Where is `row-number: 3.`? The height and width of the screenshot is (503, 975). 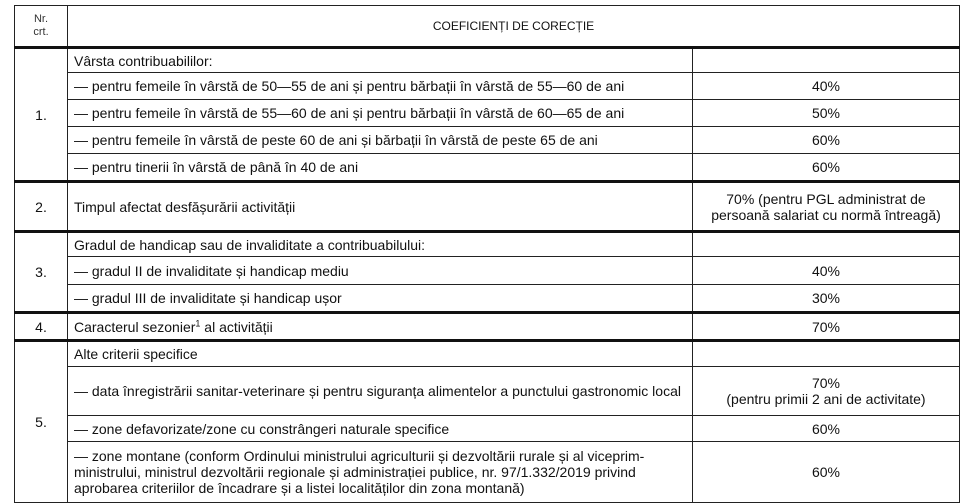
row-number: 3. is located at coordinates (41, 271).